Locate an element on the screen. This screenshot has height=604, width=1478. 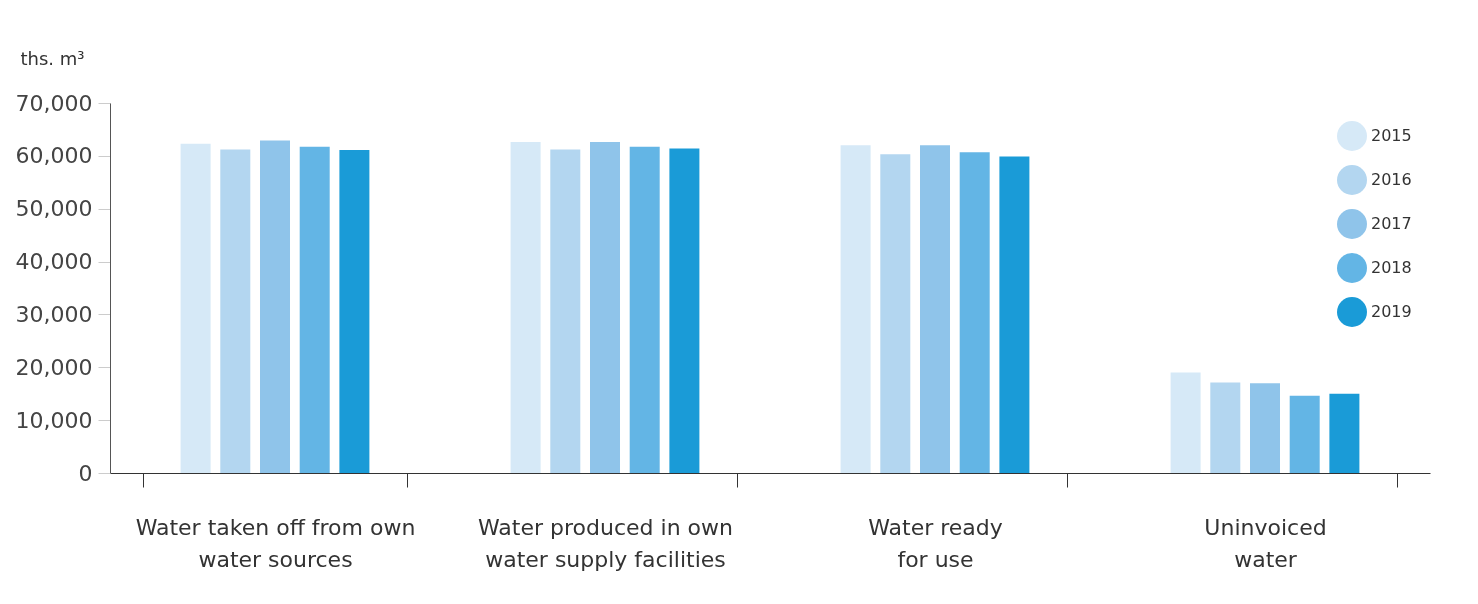
x-tick-label: Water ready for use is located at coordinates (935, 543).